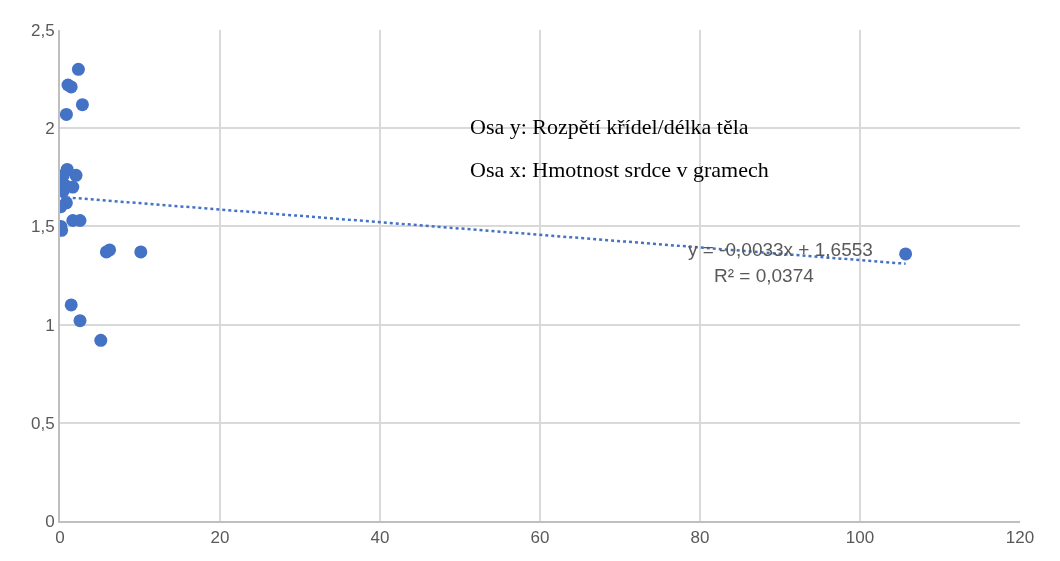 The image size is (1060, 561). Describe the element at coordinates (700, 538) in the screenshot. I see `x-tick-label: 80` at that location.